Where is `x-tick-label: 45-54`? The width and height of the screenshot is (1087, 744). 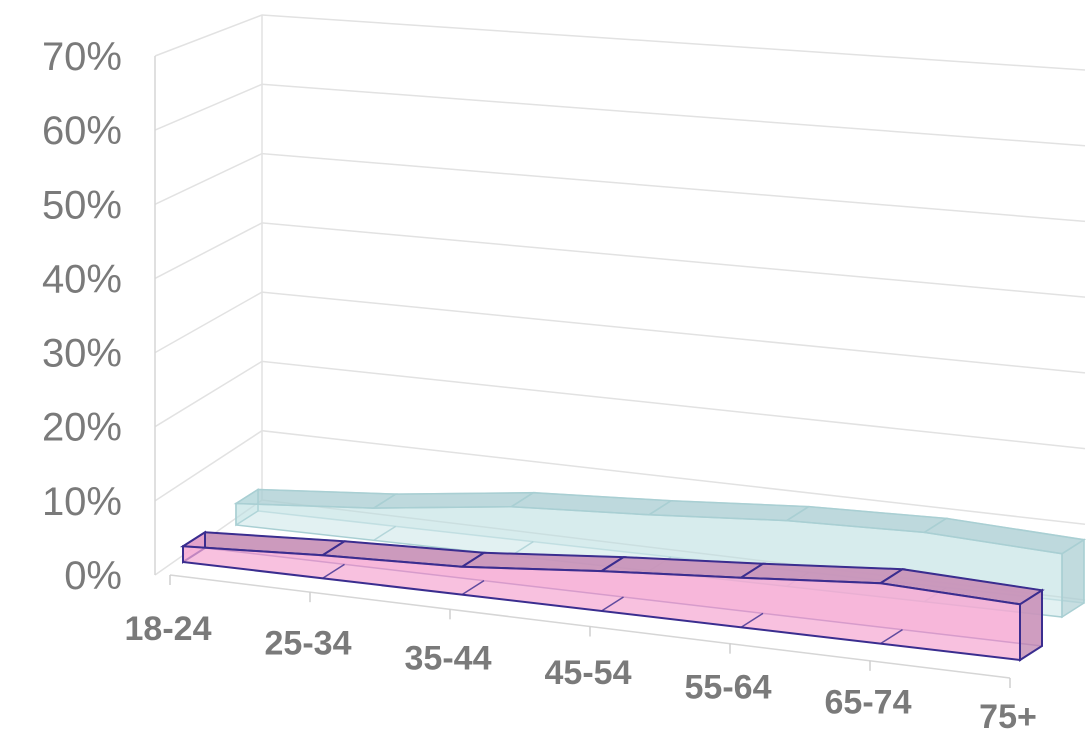 x-tick-label: 45-54 is located at coordinates (588, 673).